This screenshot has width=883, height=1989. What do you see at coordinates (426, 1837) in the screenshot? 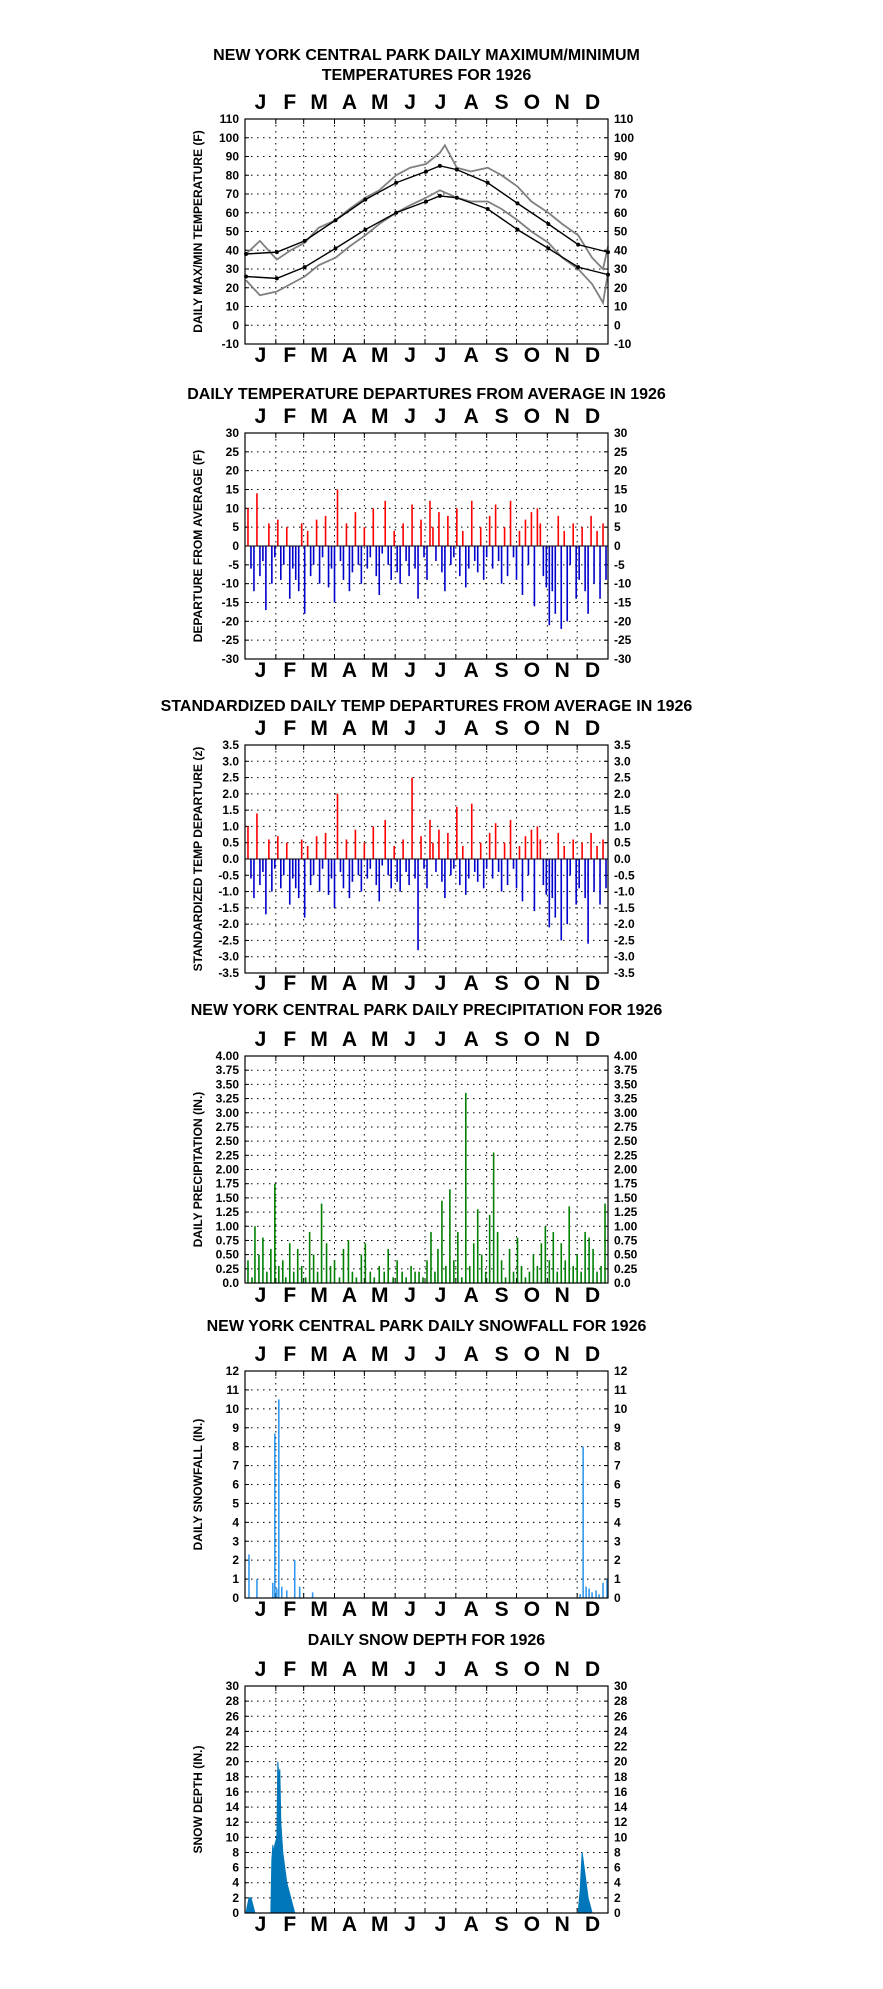
I see `area-fill` at bounding box center [426, 1837].